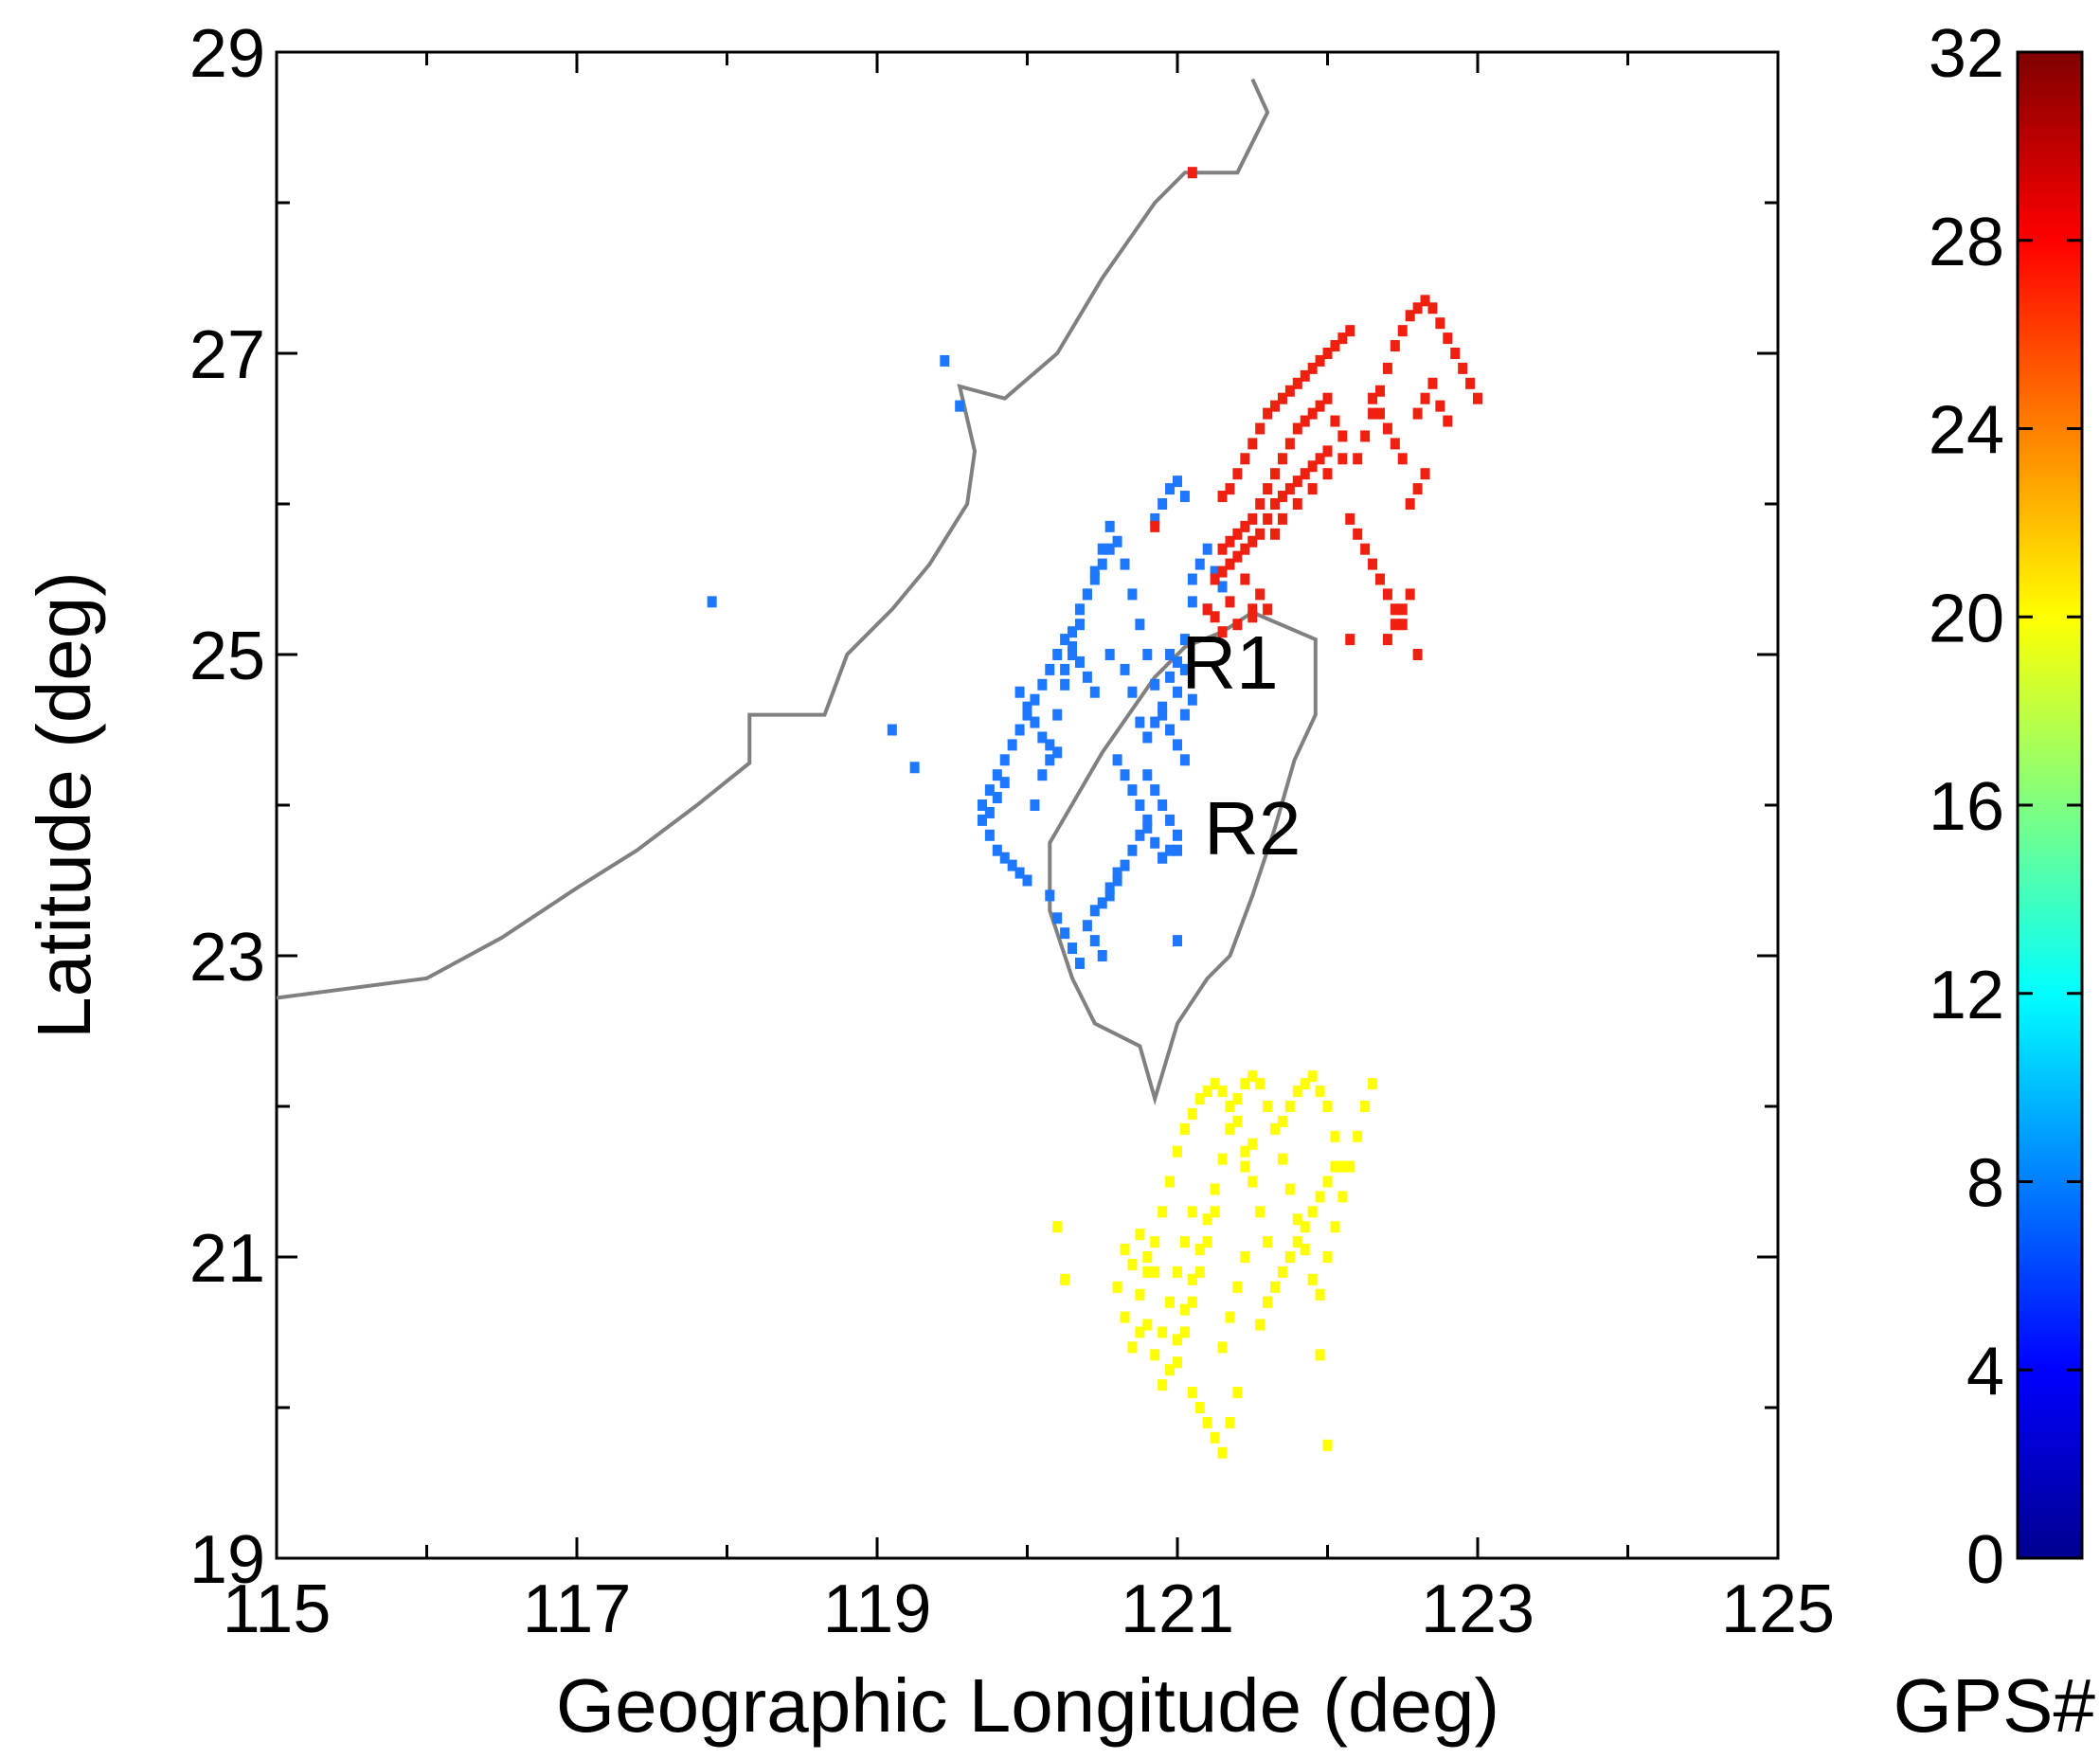 The image size is (2100, 1759). What do you see at coordinates (1966, 431) in the screenshot?
I see `colorbar-tick-label: 24` at bounding box center [1966, 431].